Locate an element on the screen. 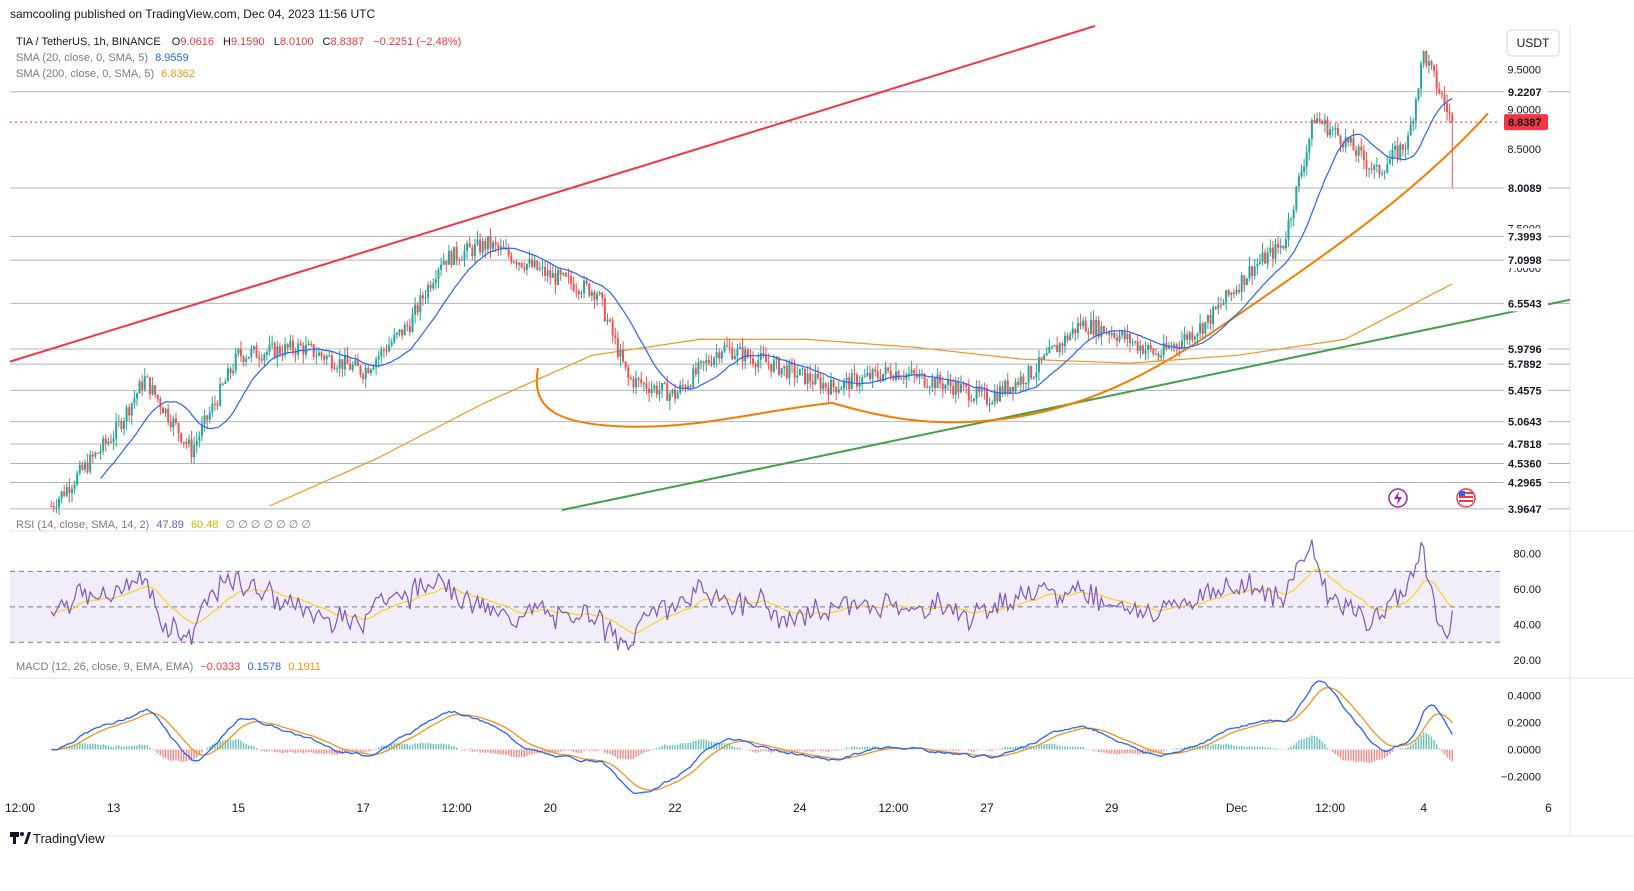 The width and height of the screenshot is (1634, 891). price-level-tag-label: 8.0089 is located at coordinates (1525, 189).